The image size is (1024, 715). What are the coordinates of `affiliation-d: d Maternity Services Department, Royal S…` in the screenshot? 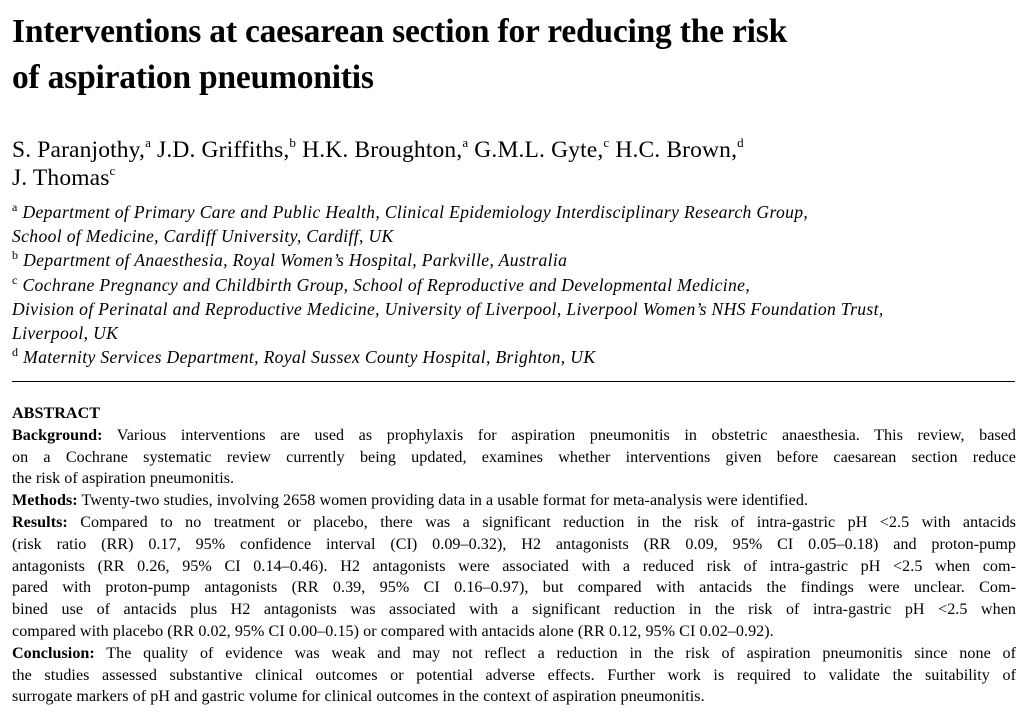 It's located at (304, 356).